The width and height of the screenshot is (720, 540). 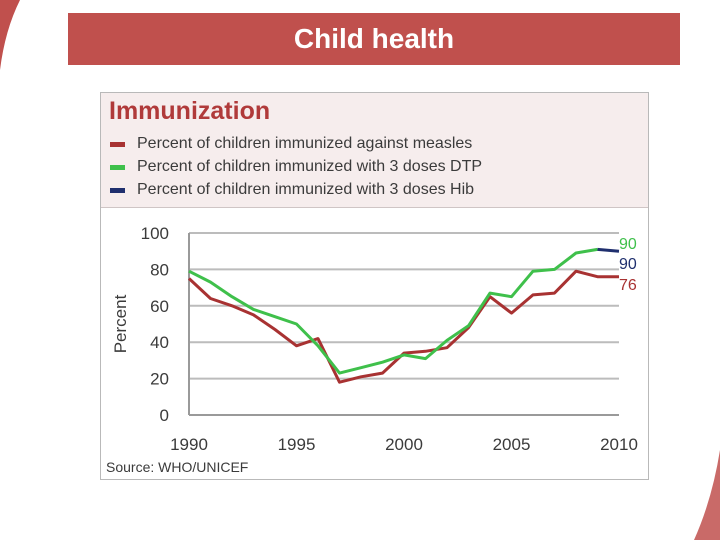 I want to click on x-tick-label-1990: 1990, so click(x=189, y=444).